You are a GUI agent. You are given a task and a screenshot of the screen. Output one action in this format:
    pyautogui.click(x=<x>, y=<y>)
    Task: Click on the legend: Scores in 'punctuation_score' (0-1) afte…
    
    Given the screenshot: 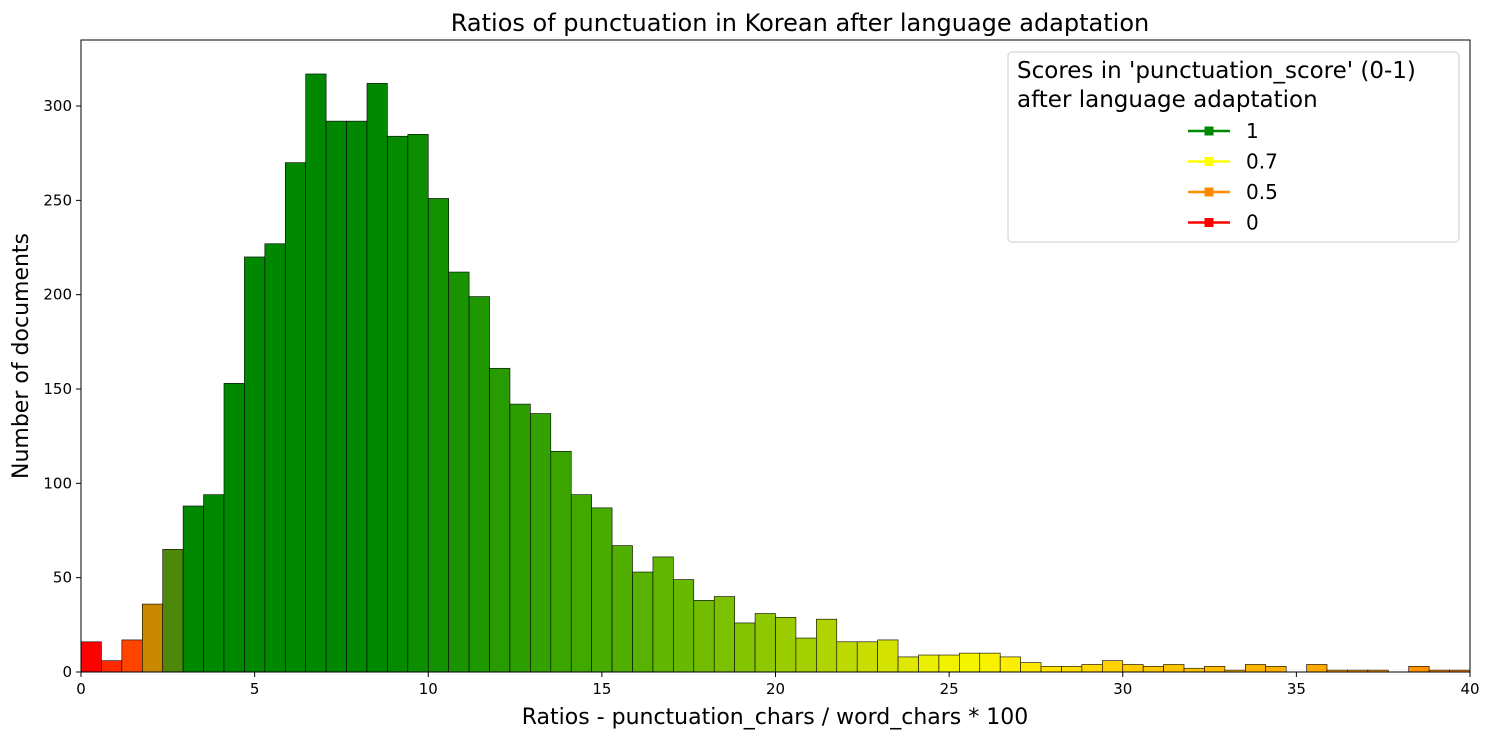 What is the action you would take?
    pyautogui.click(x=1233, y=147)
    